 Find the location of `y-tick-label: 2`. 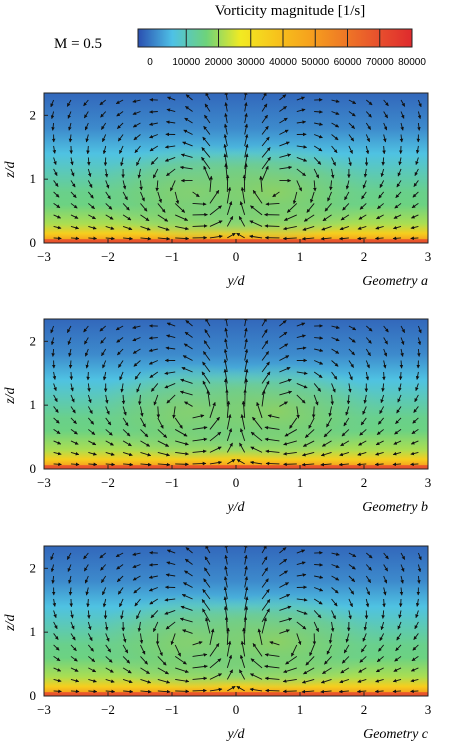

y-tick-label: 2 is located at coordinates (33, 114).